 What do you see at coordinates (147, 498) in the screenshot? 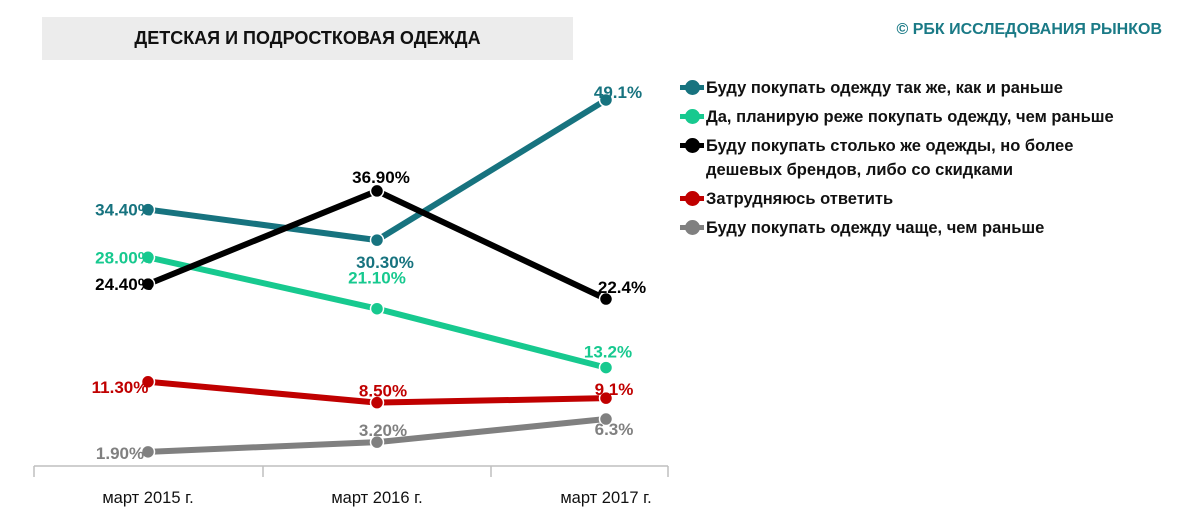
I see `x-tick-label: март 2015 г.` at bounding box center [147, 498].